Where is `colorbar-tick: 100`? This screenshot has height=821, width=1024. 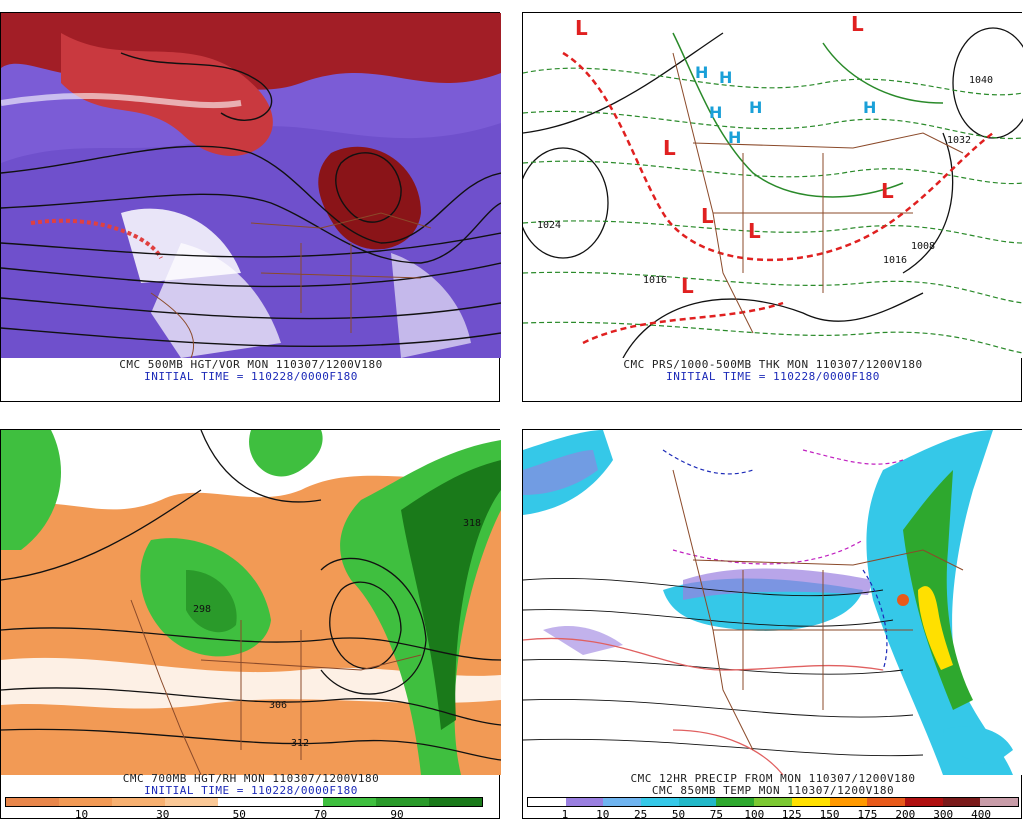
colorbar-tick: 100 is located at coordinates (754, 814).